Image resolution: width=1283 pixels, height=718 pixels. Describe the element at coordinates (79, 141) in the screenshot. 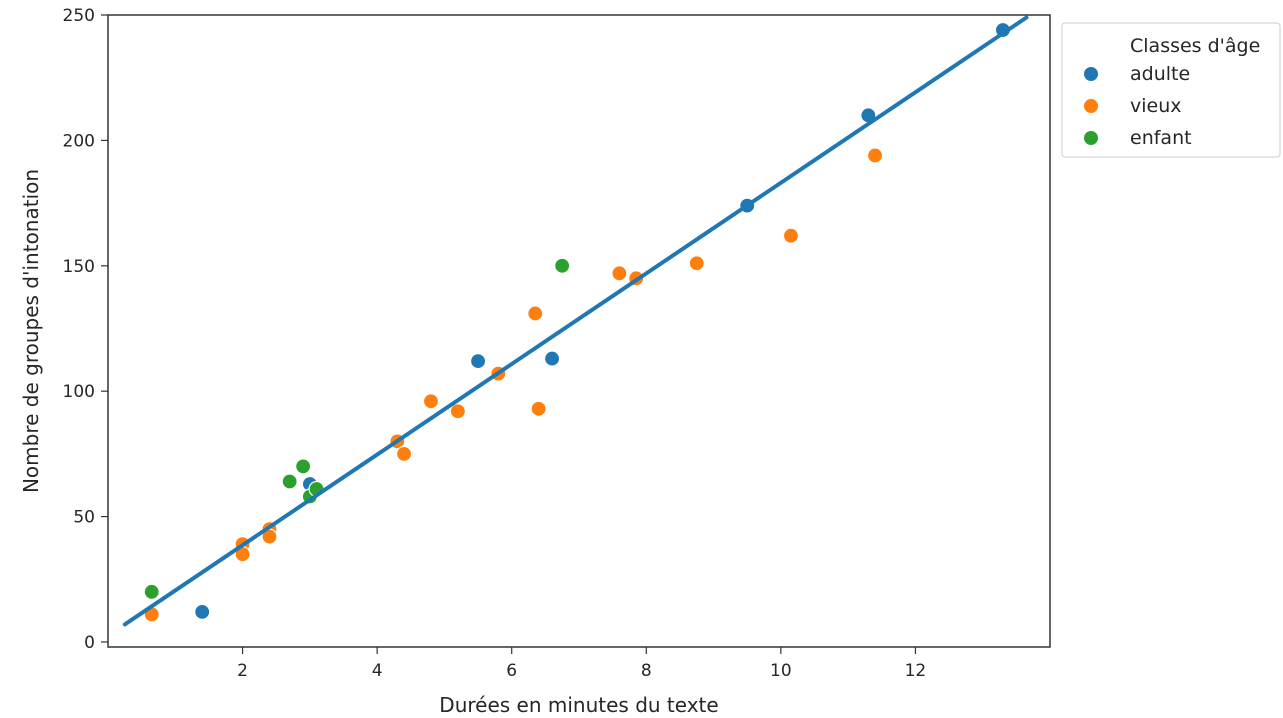

I see `y-tick-label: 200` at that location.